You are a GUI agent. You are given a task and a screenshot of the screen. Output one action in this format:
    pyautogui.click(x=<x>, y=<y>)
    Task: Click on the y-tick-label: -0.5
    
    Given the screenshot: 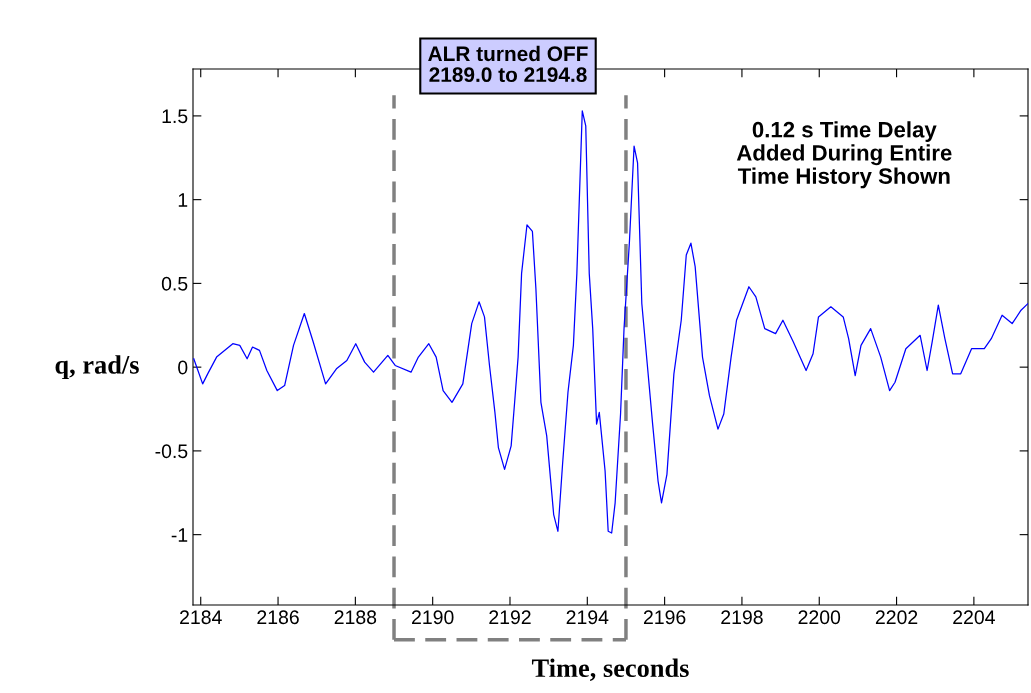 What is the action you would take?
    pyautogui.click(x=171, y=451)
    